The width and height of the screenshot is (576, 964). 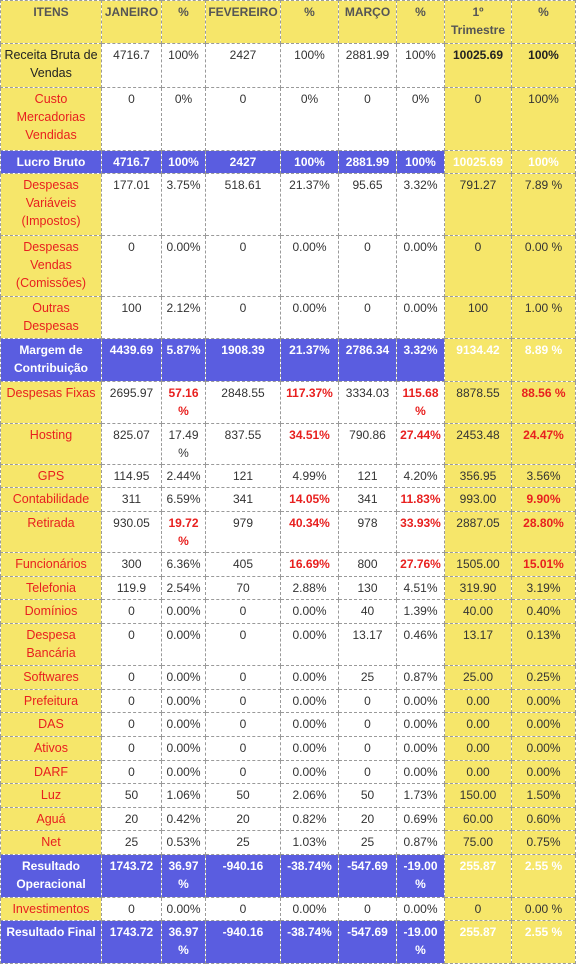 I want to click on table-cell: 121, so click(x=367, y=476).